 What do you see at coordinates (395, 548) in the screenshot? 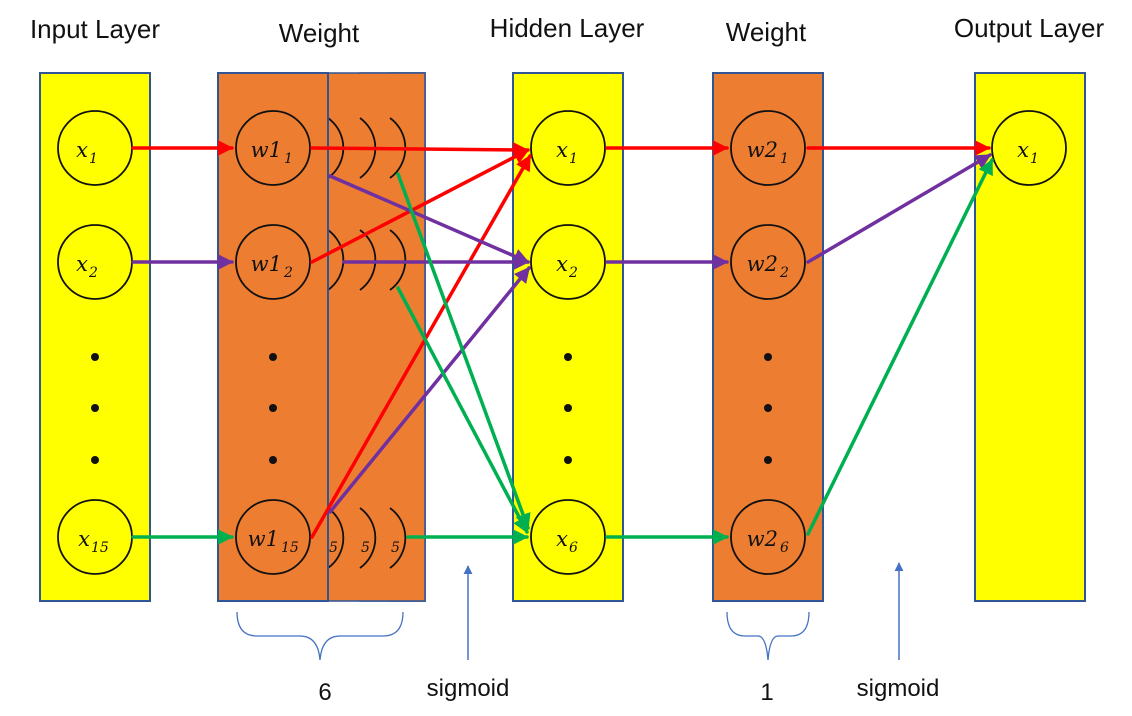
I see `weight1-back-fragment-3: 5` at bounding box center [395, 548].